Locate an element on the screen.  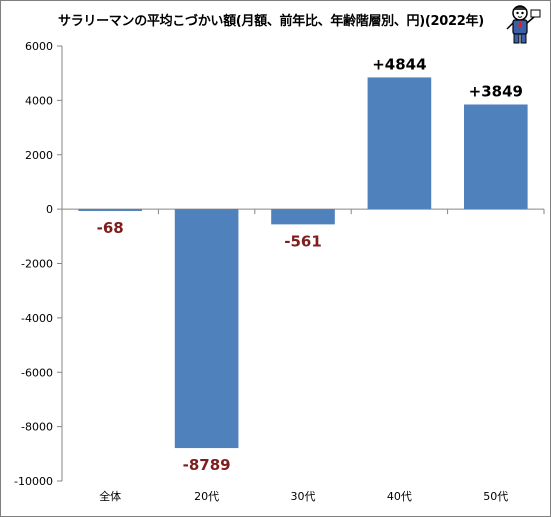
data-label-1: -68 is located at coordinates (110, 228).